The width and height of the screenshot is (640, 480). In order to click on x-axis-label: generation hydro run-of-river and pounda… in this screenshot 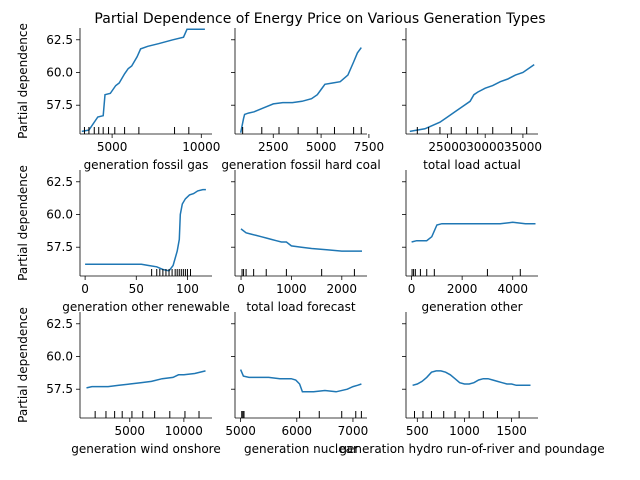, I will do `click(471, 449)`.